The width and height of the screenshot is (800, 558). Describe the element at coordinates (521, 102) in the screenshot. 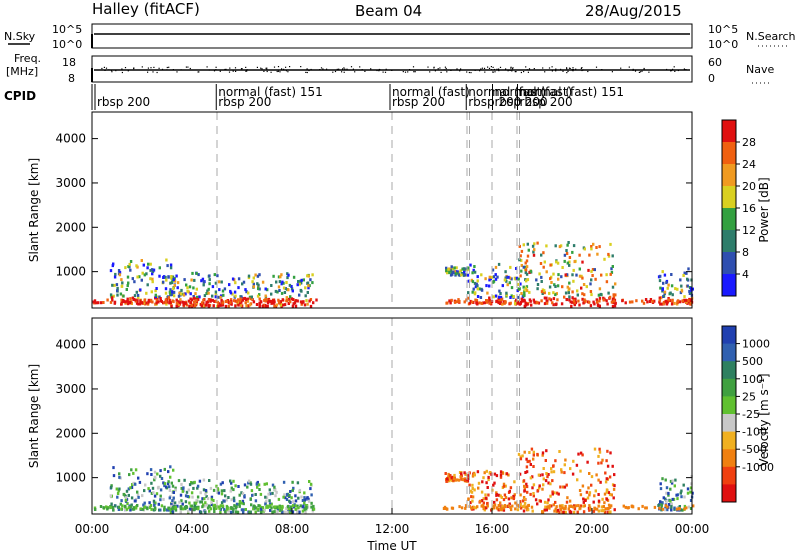

I see `cpid-entry-line2: rbsp 200` at that location.